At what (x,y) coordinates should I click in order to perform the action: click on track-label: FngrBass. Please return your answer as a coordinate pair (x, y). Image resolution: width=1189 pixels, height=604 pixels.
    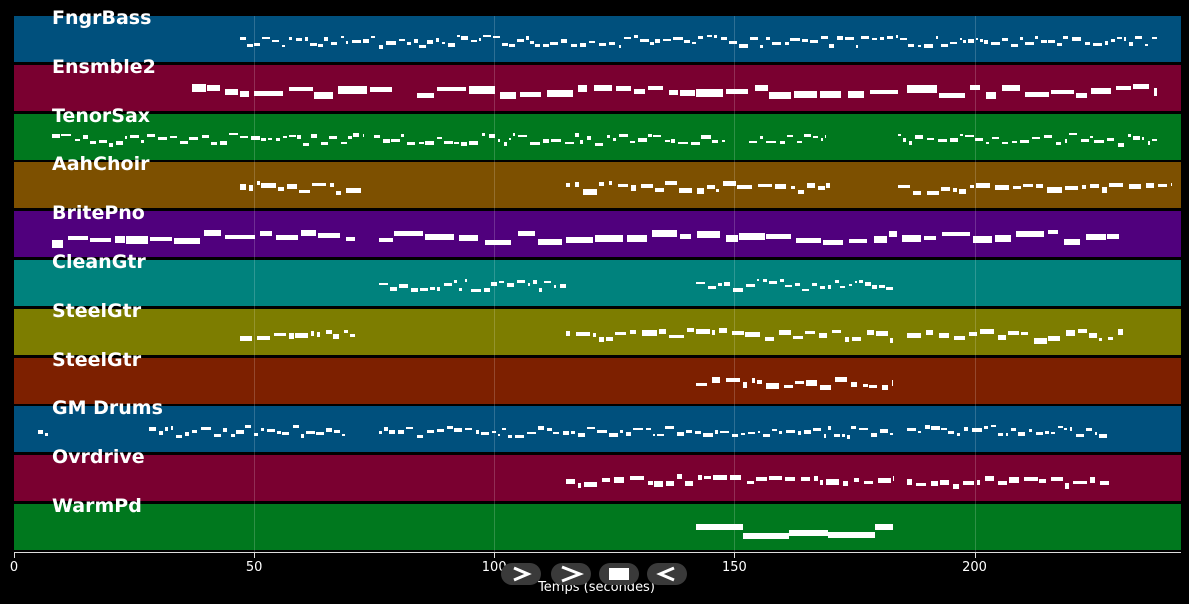
    Looking at the image, I should click on (102, 18).